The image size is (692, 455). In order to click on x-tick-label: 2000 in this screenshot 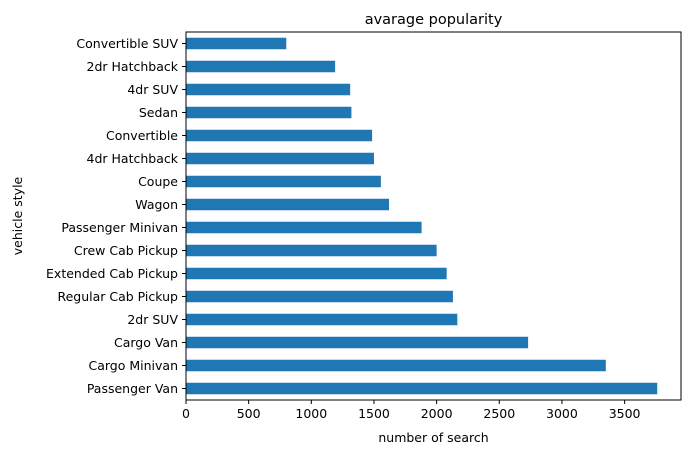, I will do `click(437, 413)`.